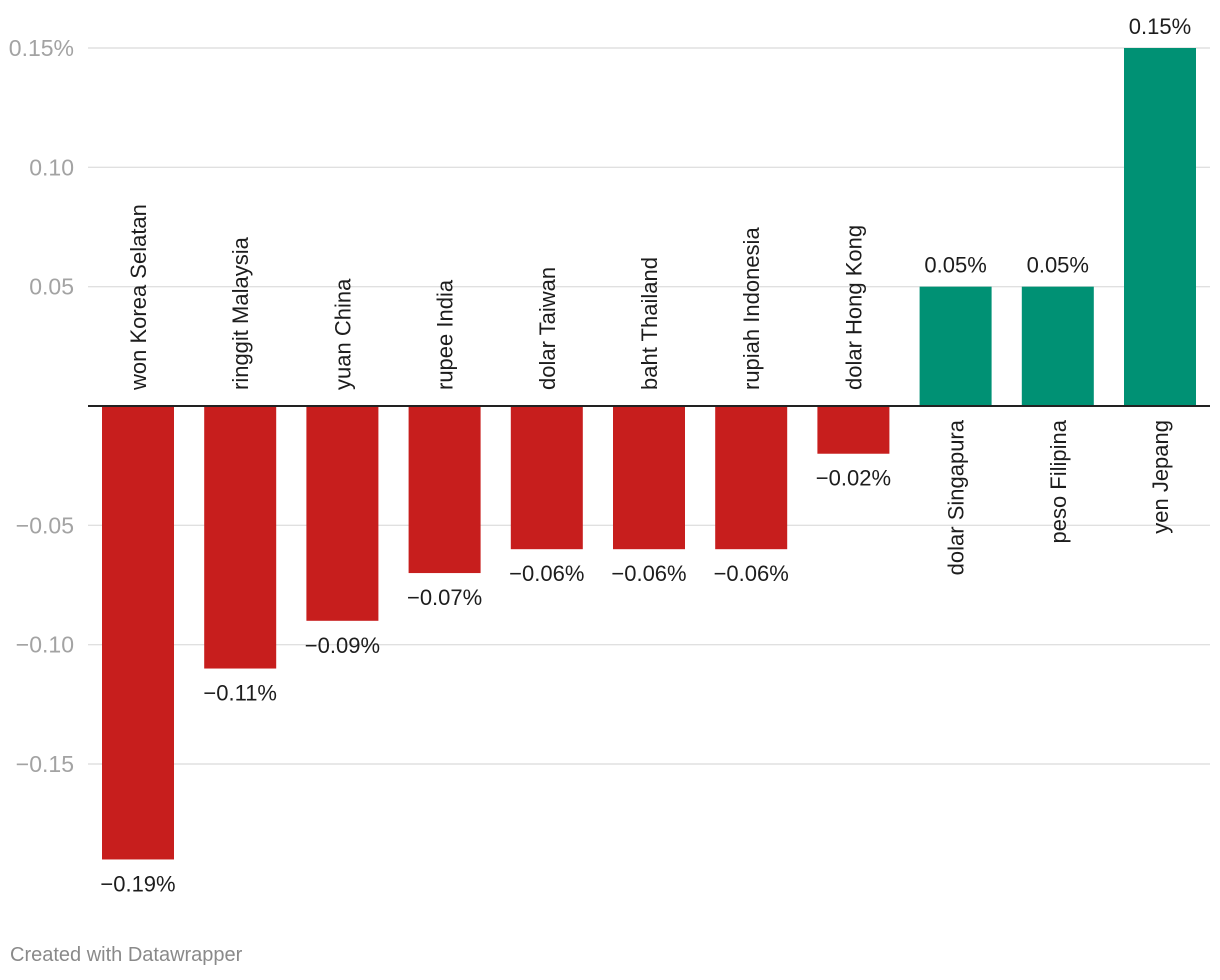  What do you see at coordinates (342, 645) in the screenshot?
I see `value-label: −0.09%` at bounding box center [342, 645].